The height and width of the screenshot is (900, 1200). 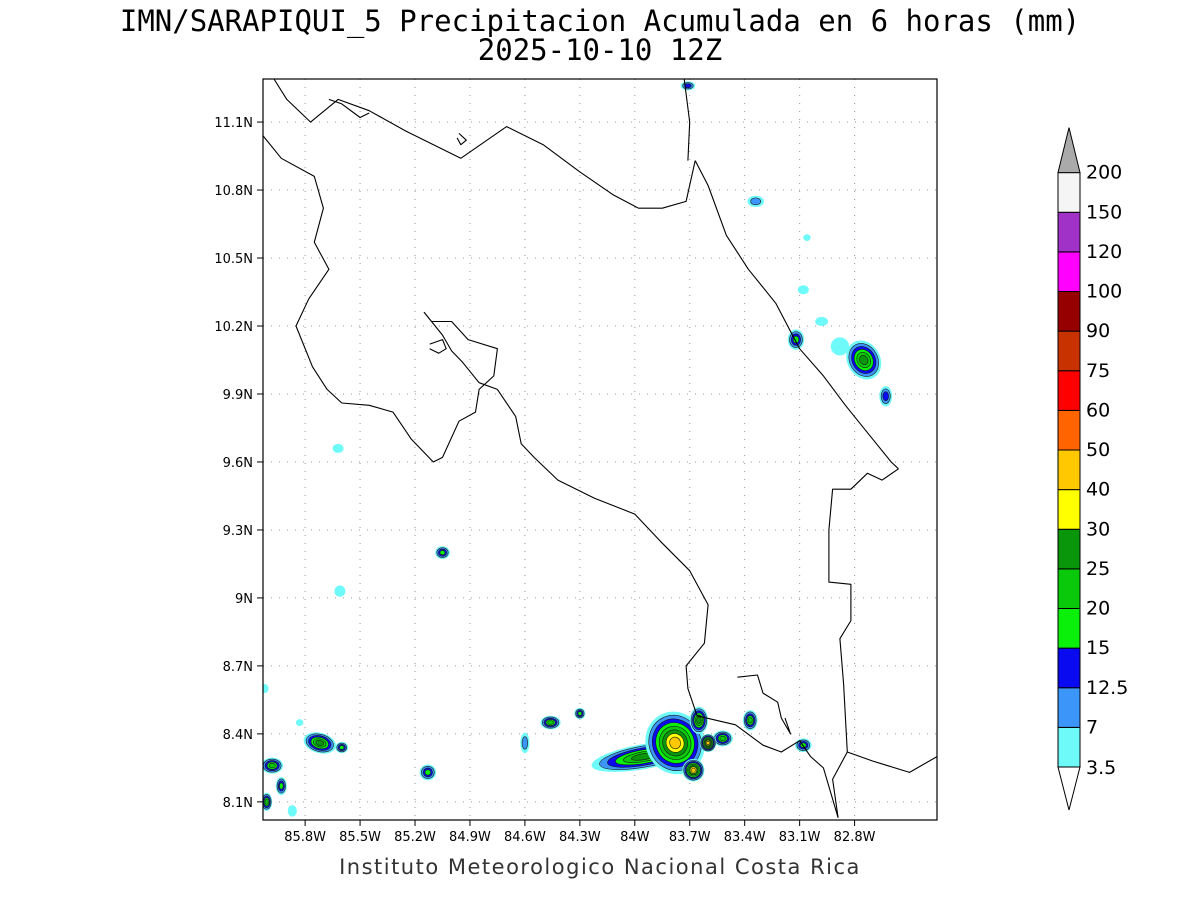 I want to click on colorbar-label: 20, so click(x=1098, y=609).